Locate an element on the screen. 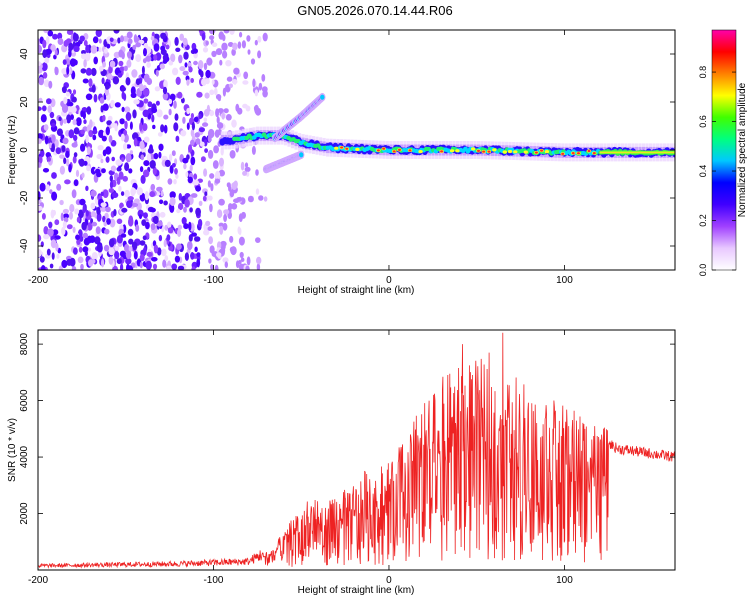 Image resolution: width=750 pixels, height=600 pixels. y-tick-label: 0 is located at coordinates (24, 150).